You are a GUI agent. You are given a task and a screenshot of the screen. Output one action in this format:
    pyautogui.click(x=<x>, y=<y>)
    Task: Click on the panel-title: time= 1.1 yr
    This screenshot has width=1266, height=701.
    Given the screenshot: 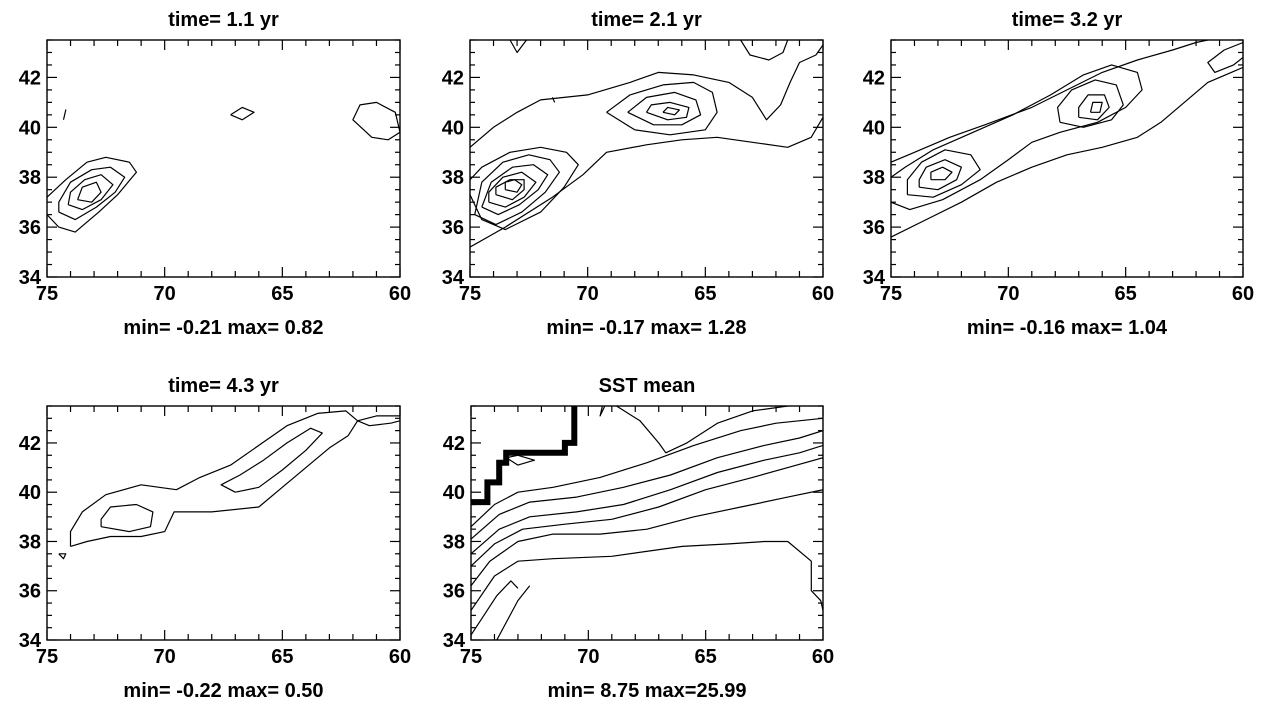 What is the action you would take?
    pyautogui.click(x=223, y=20)
    